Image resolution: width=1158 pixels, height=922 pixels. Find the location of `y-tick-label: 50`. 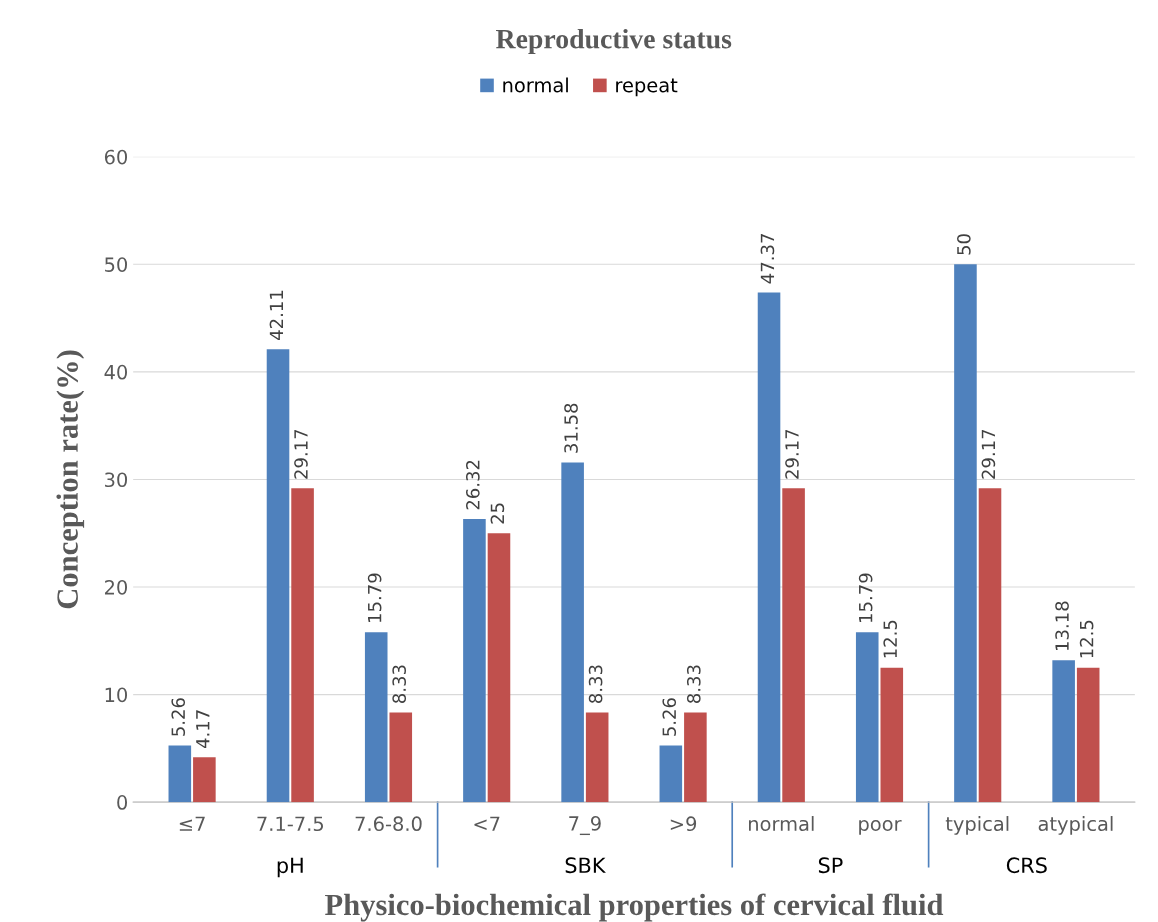

y-tick-label: 50 is located at coordinates (116, 264).